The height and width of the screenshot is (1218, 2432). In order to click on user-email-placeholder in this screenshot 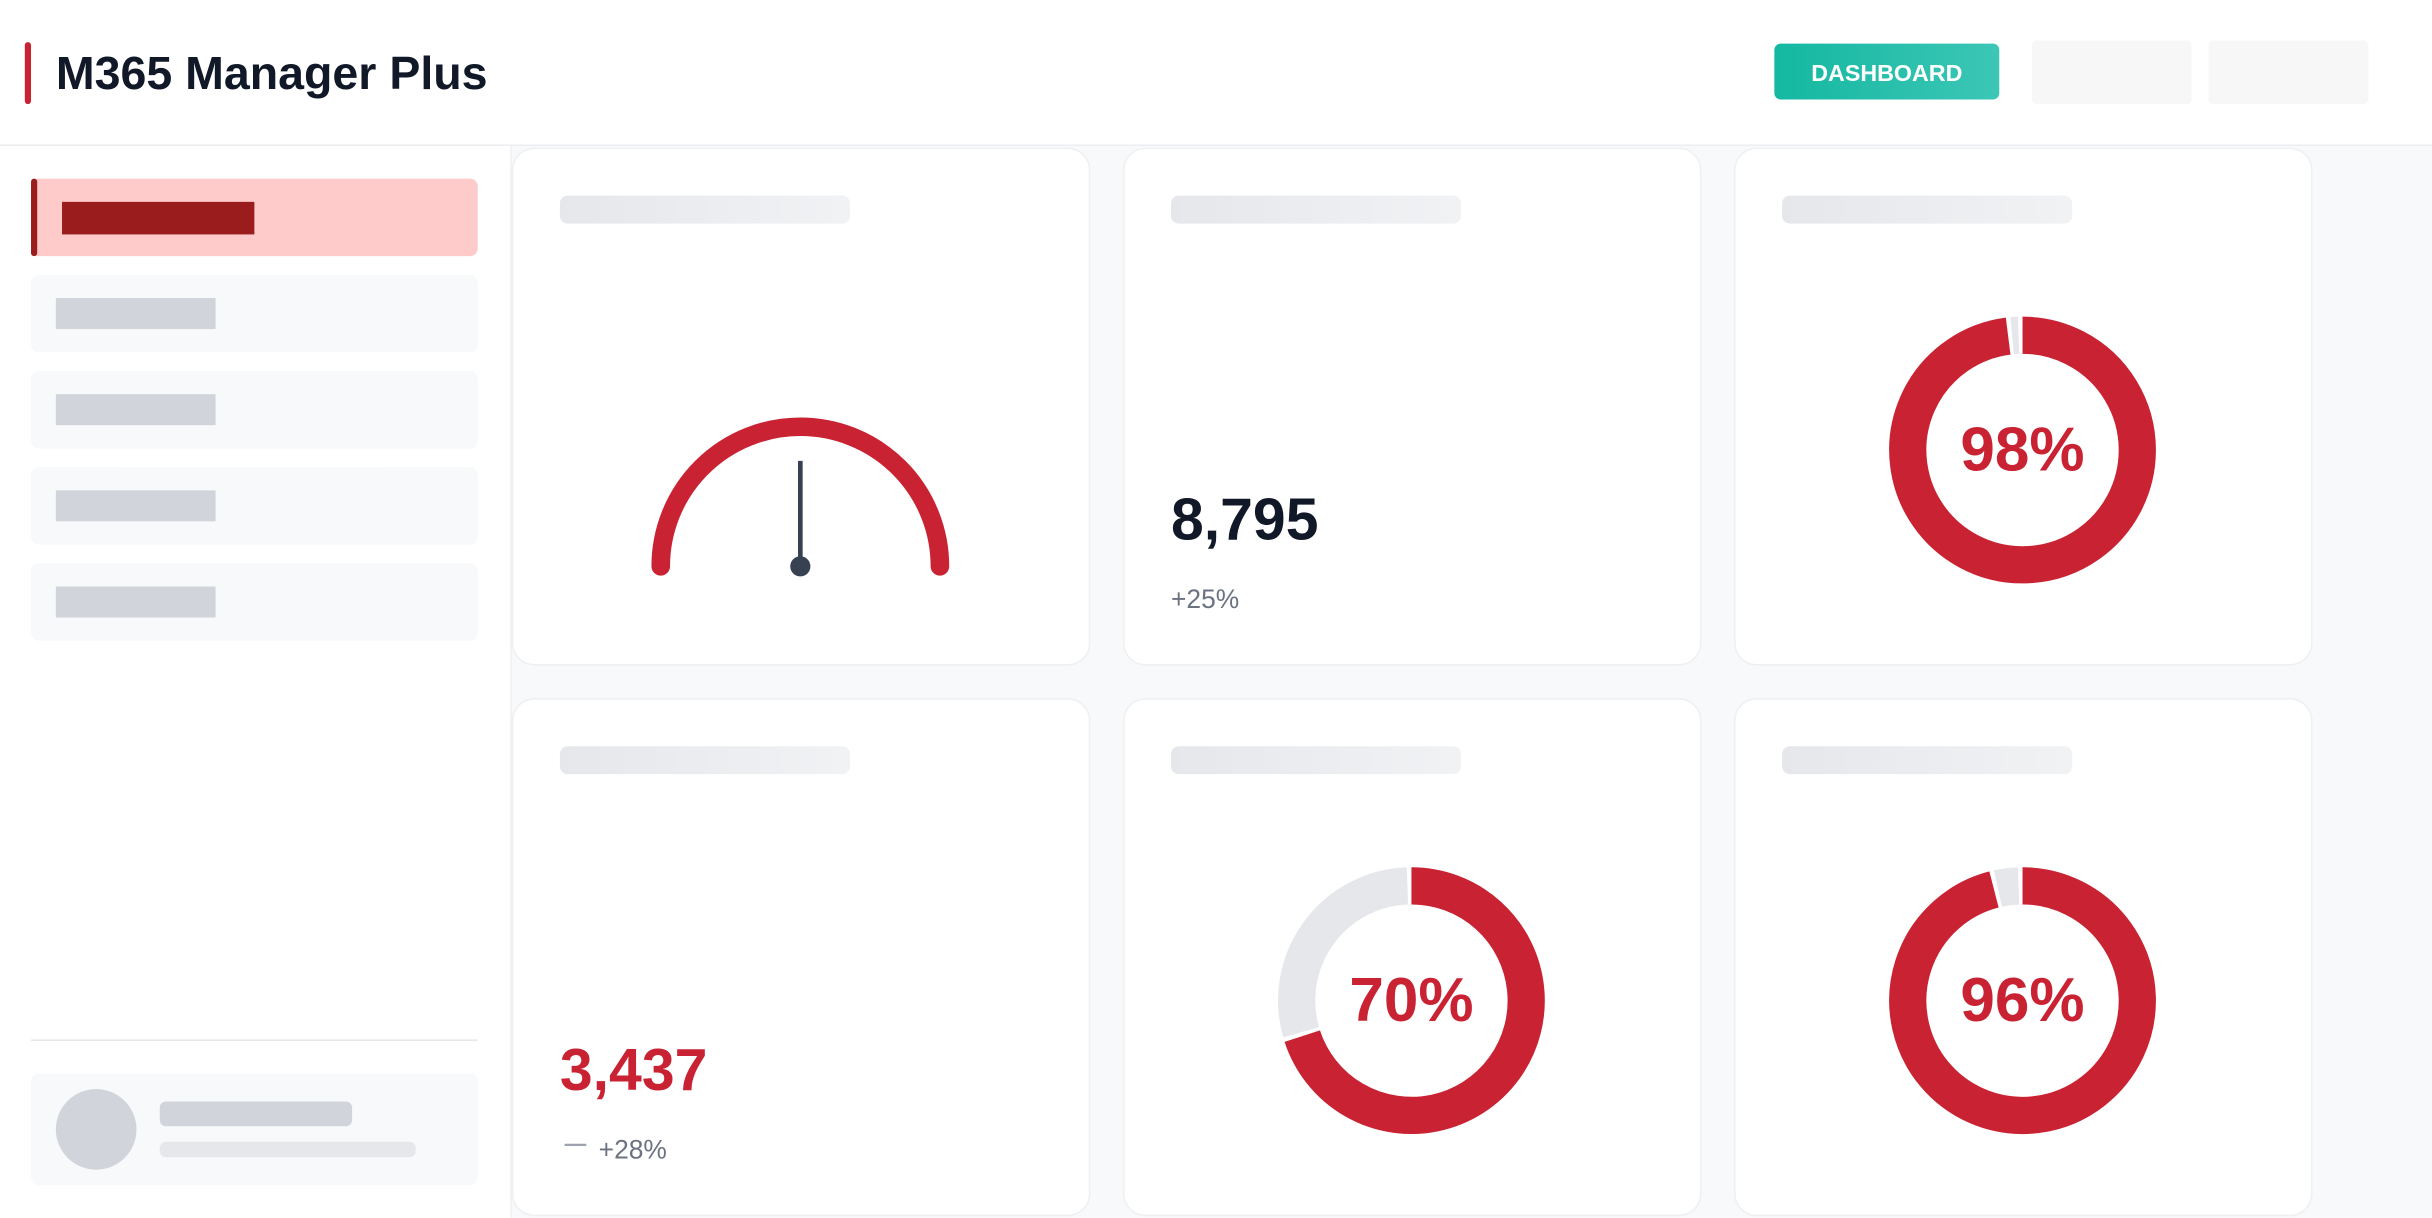, I will do `click(287, 1149)`.